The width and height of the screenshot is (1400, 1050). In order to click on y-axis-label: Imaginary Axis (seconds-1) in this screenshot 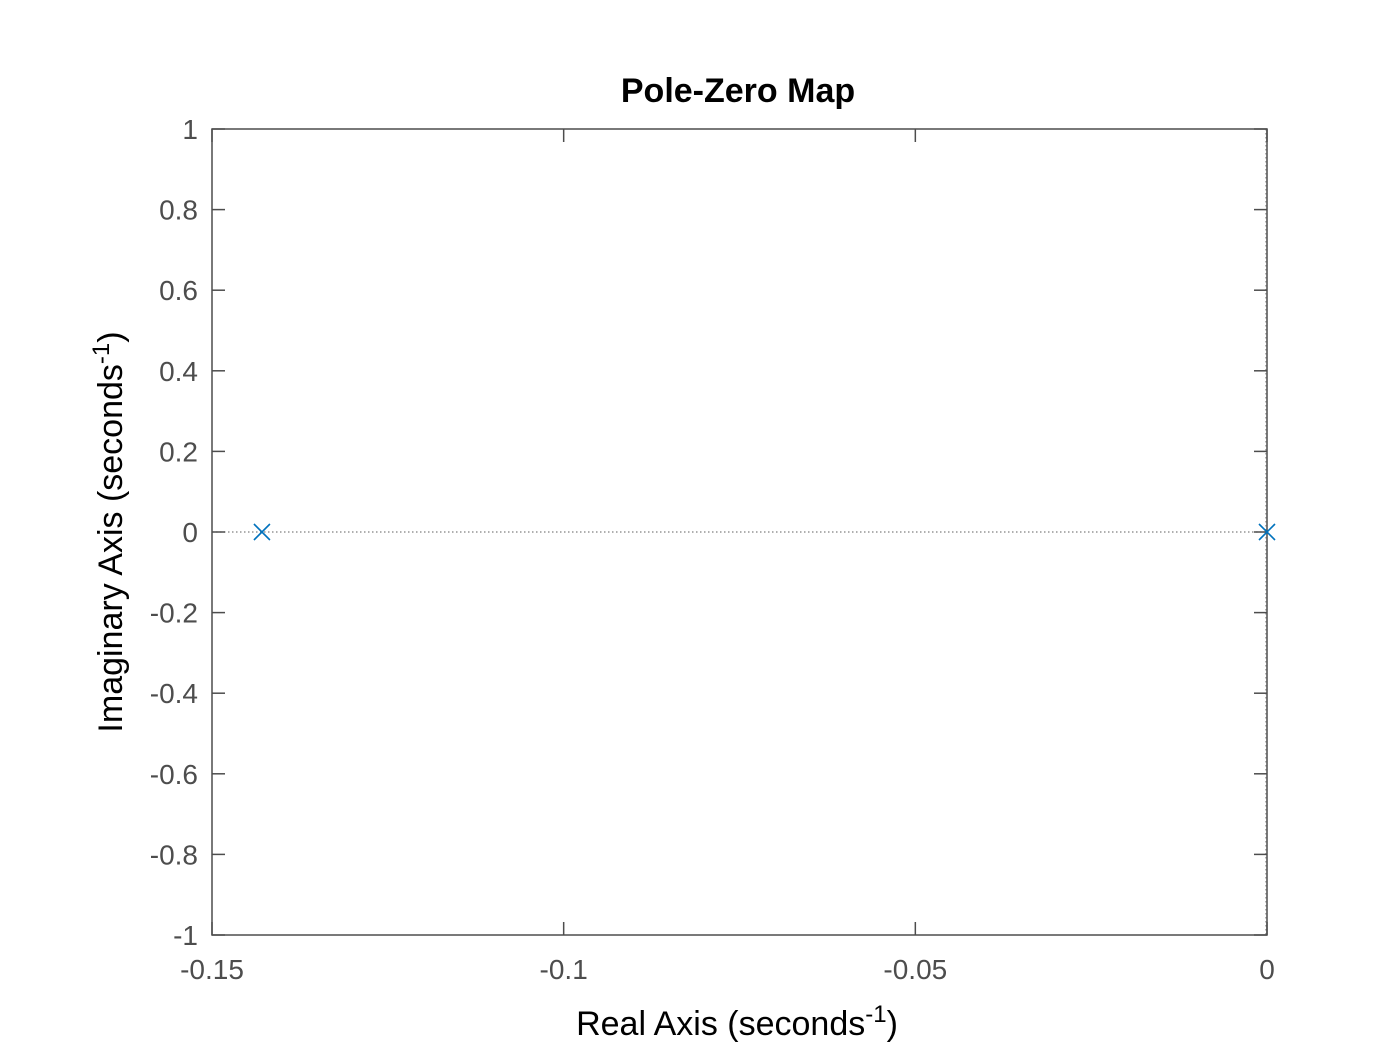, I will do `click(109, 531)`.